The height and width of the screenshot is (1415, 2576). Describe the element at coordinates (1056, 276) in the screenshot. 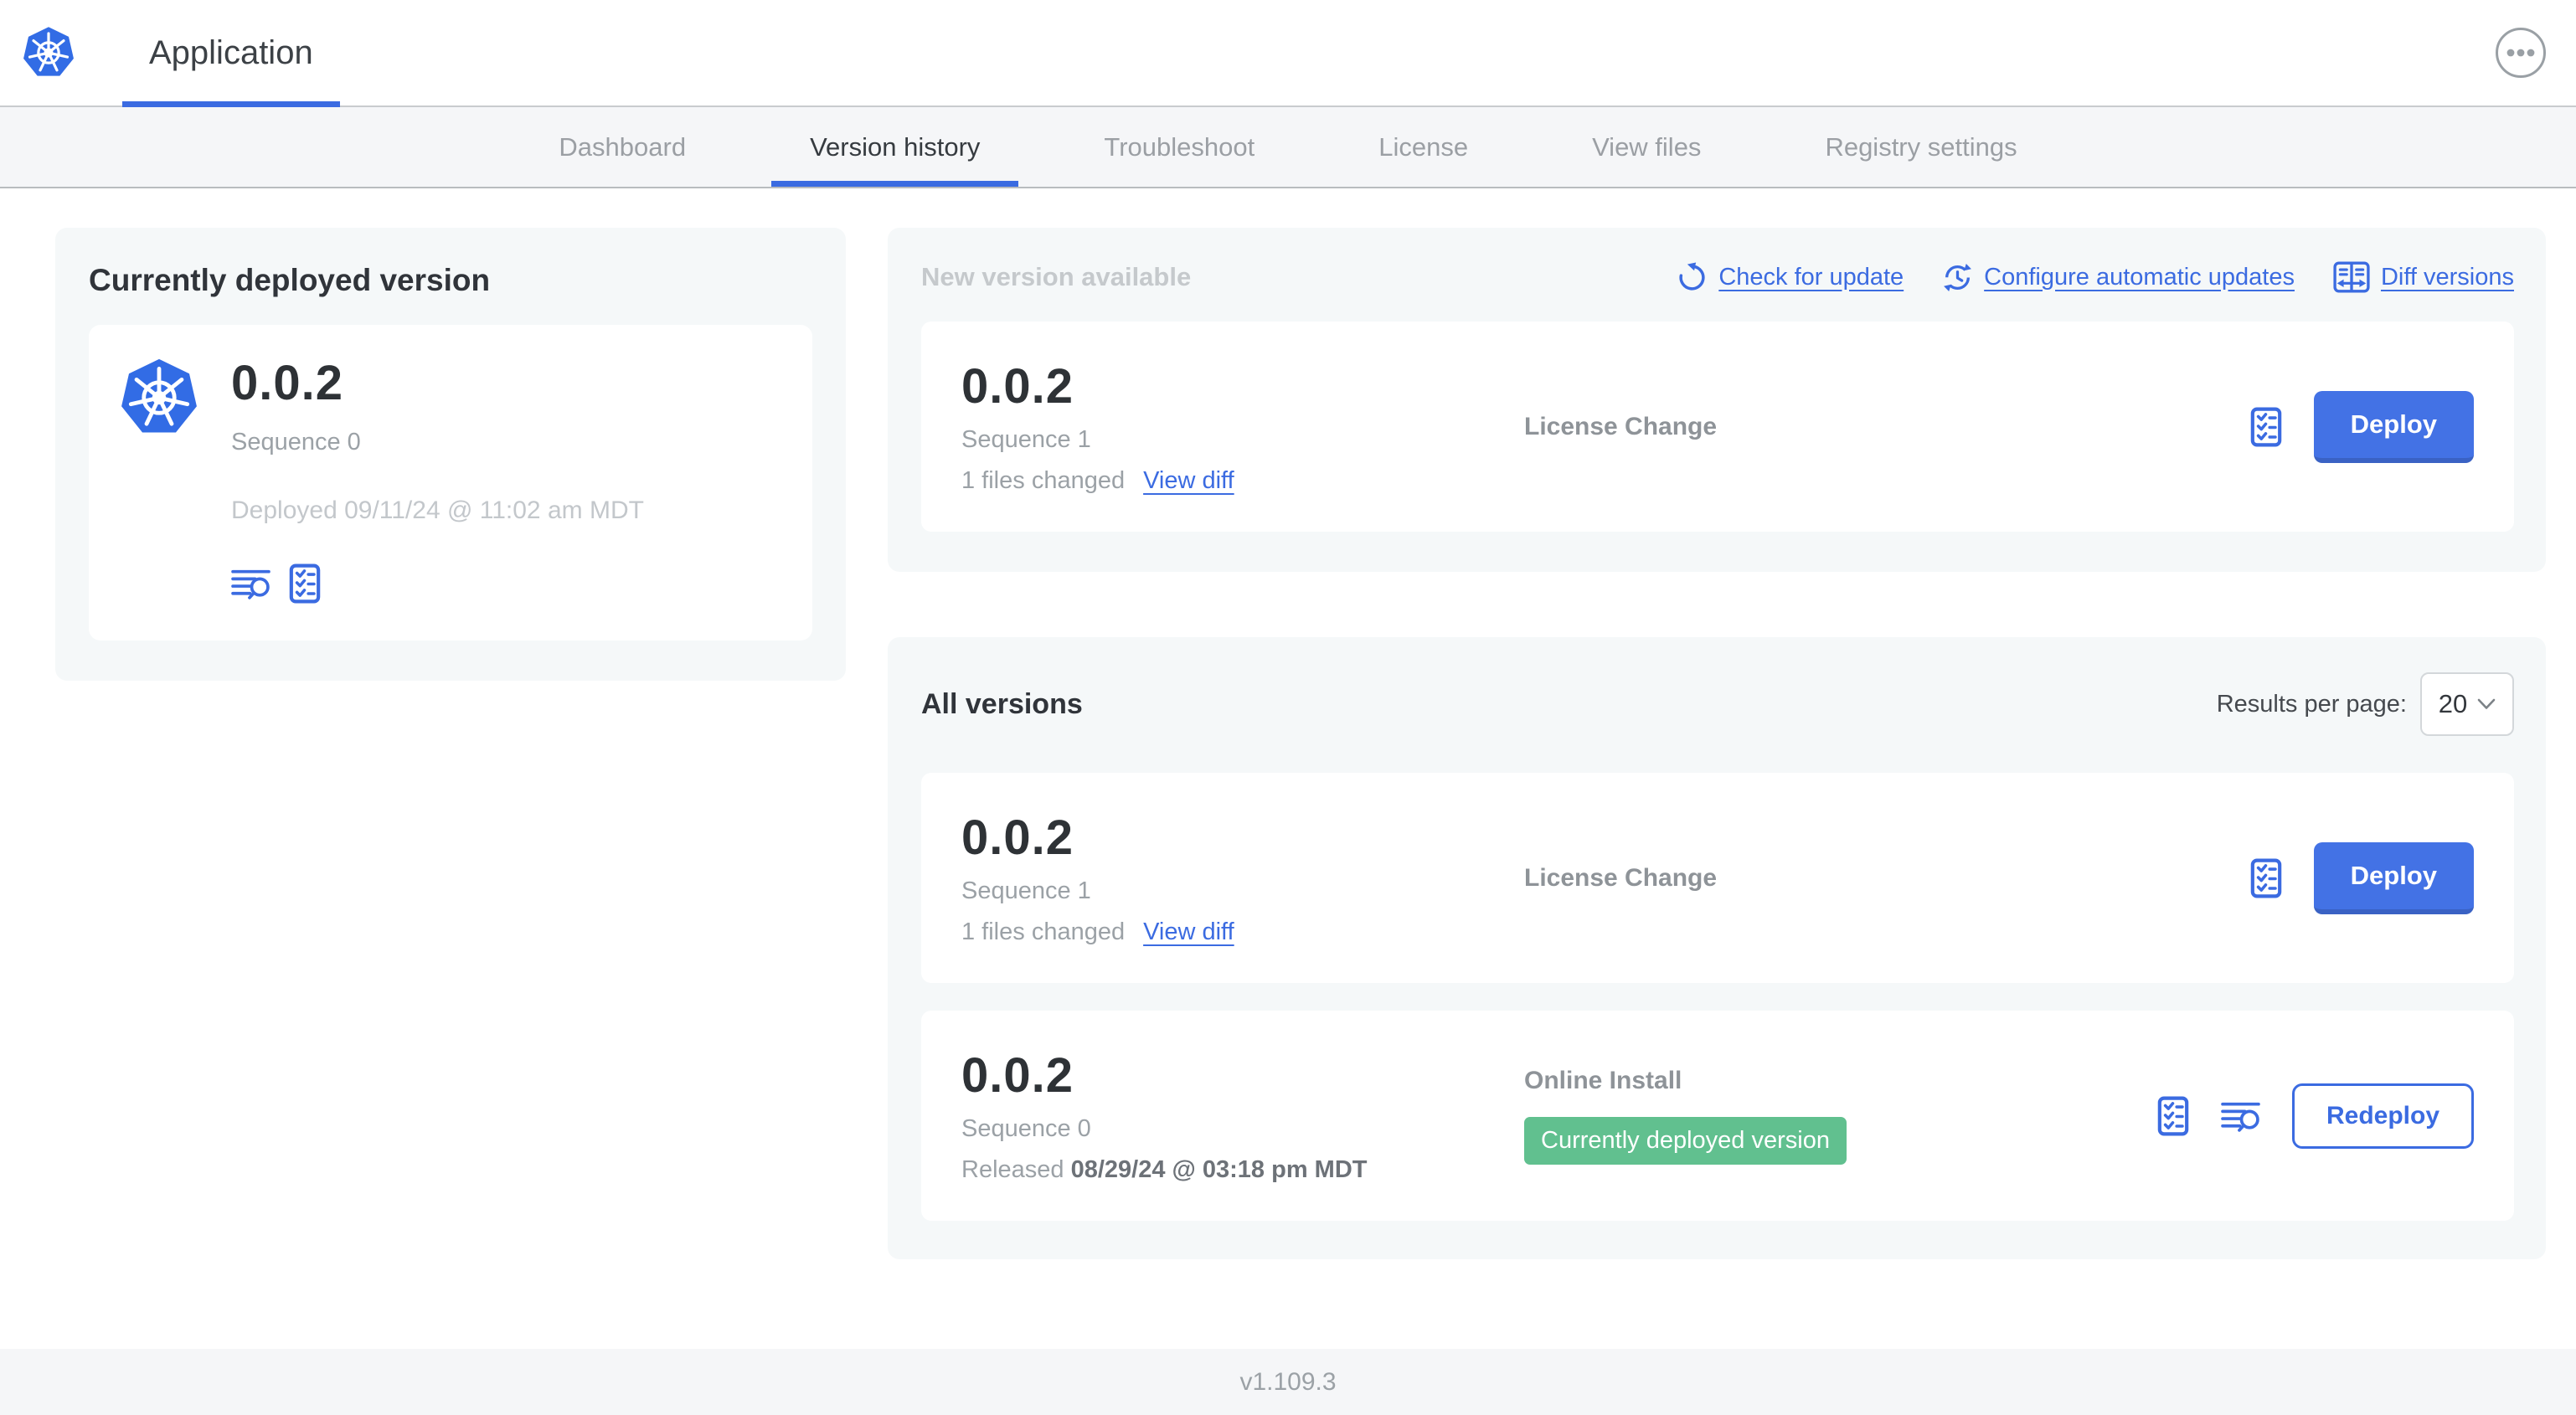

I see `new-version-heading: New version available` at that location.